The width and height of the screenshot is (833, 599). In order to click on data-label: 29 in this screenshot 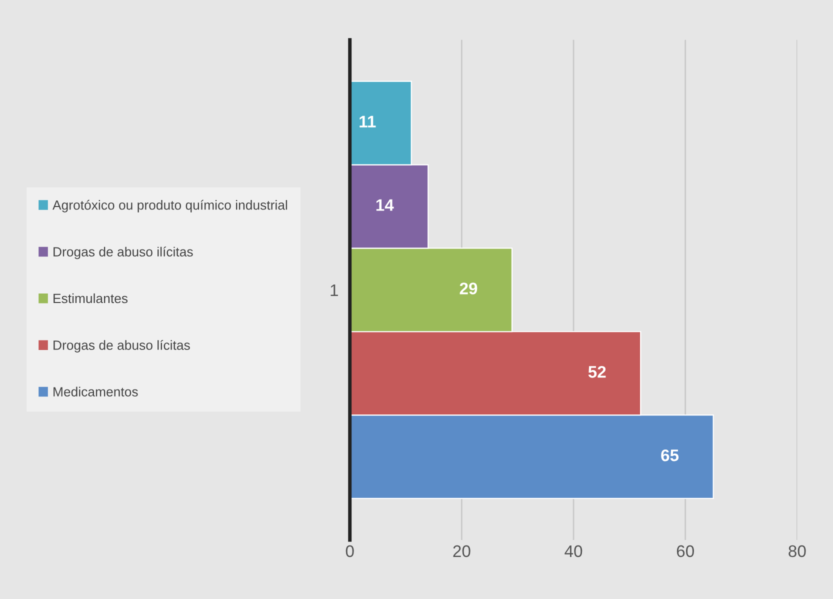, I will do `click(469, 288)`.